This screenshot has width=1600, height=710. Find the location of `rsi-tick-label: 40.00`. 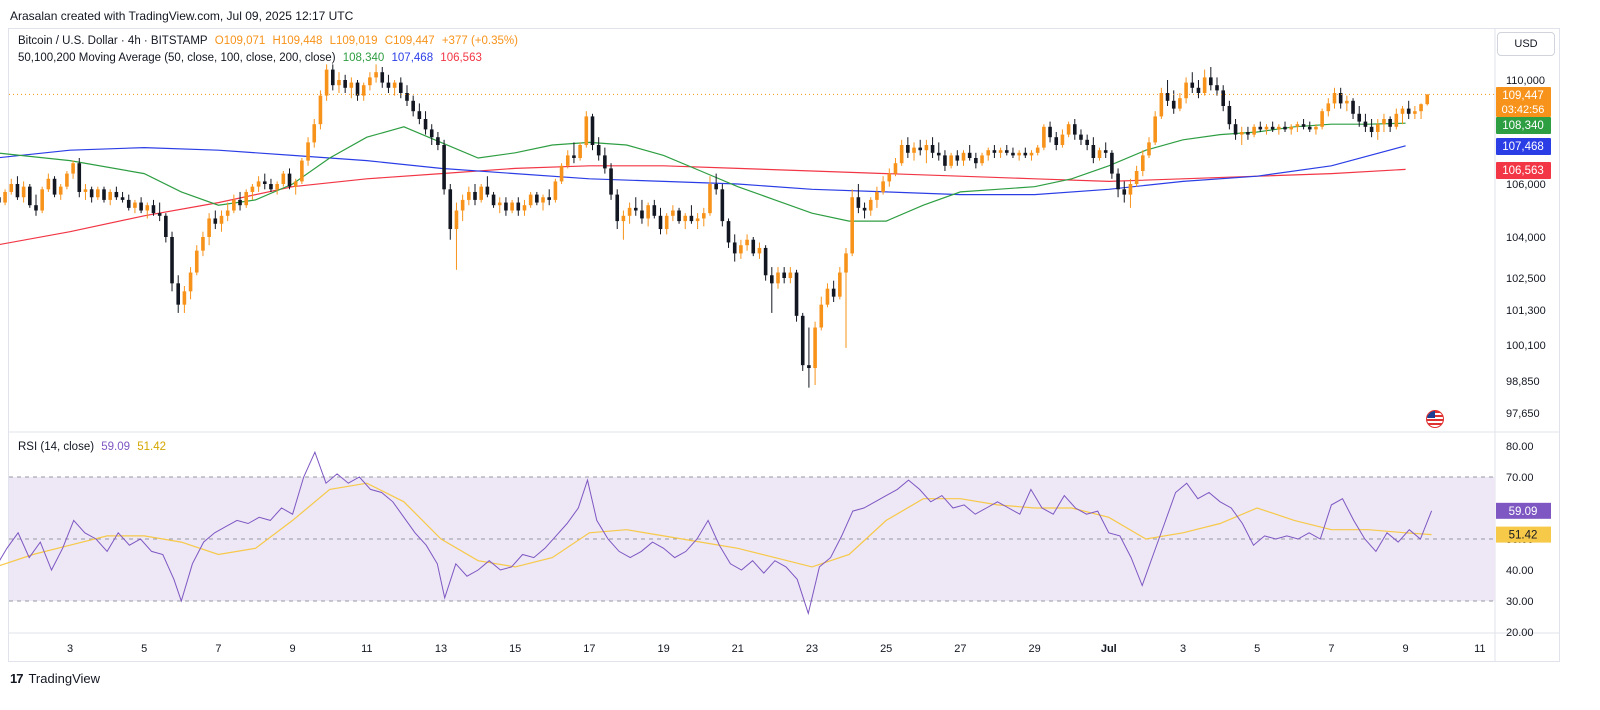

rsi-tick-label: 40.00 is located at coordinates (1520, 571).